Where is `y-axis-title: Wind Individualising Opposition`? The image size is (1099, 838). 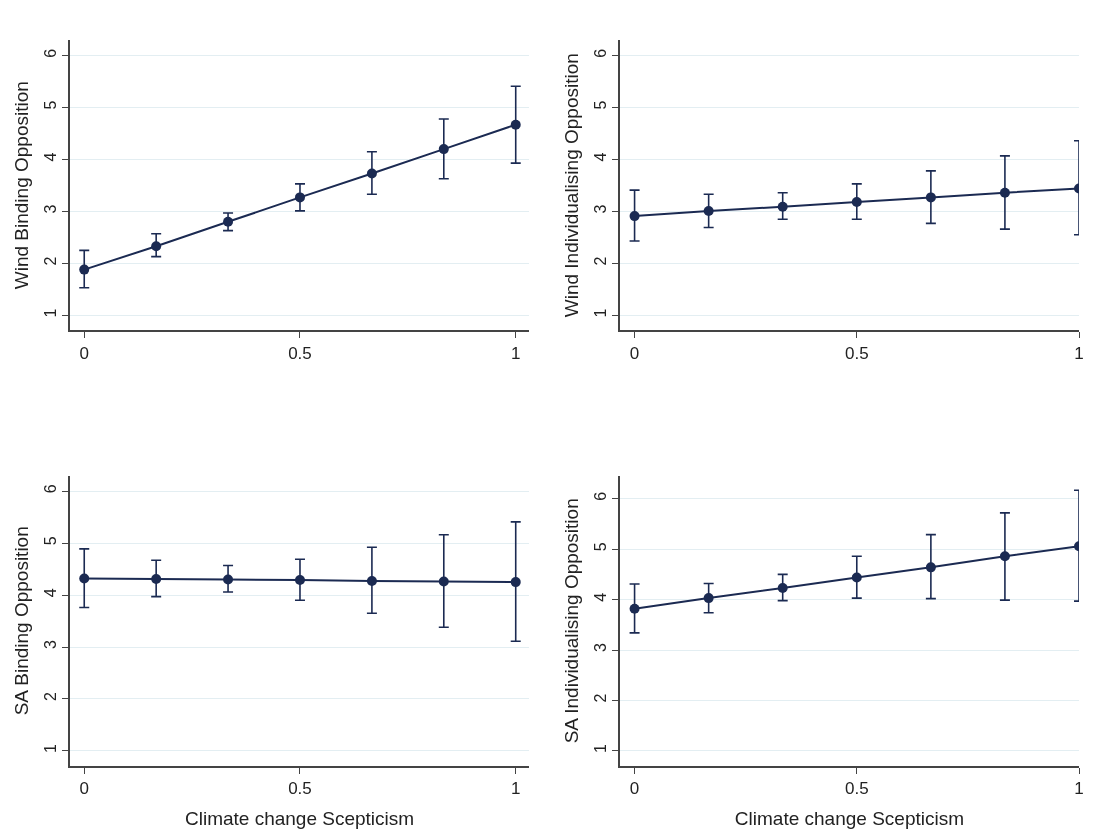 y-axis-title: Wind Individualising Opposition is located at coordinates (572, 185).